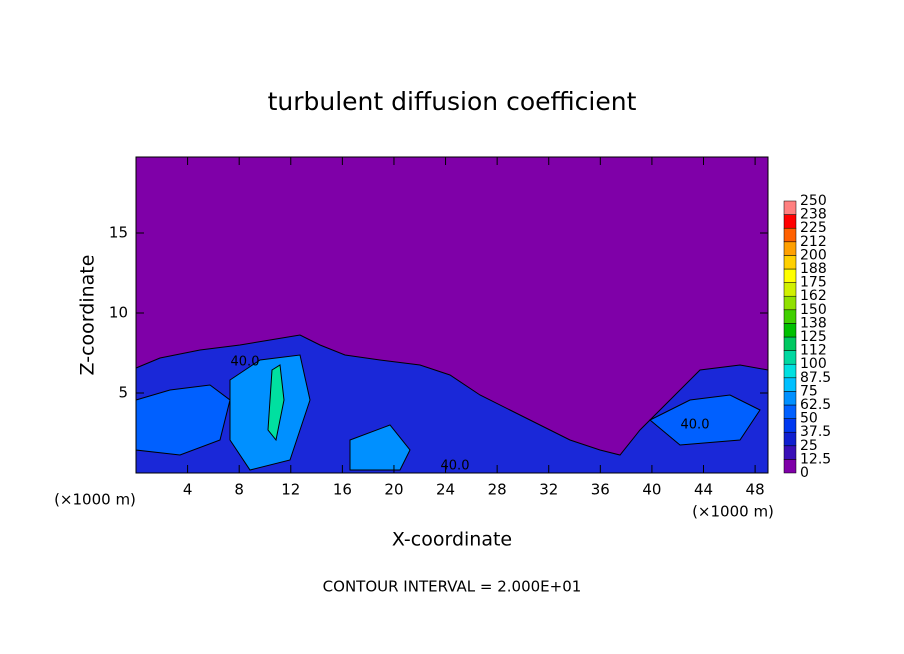 The width and height of the screenshot is (904, 654). Describe the element at coordinates (342, 490) in the screenshot. I see `x-tick-label: 16` at that location.